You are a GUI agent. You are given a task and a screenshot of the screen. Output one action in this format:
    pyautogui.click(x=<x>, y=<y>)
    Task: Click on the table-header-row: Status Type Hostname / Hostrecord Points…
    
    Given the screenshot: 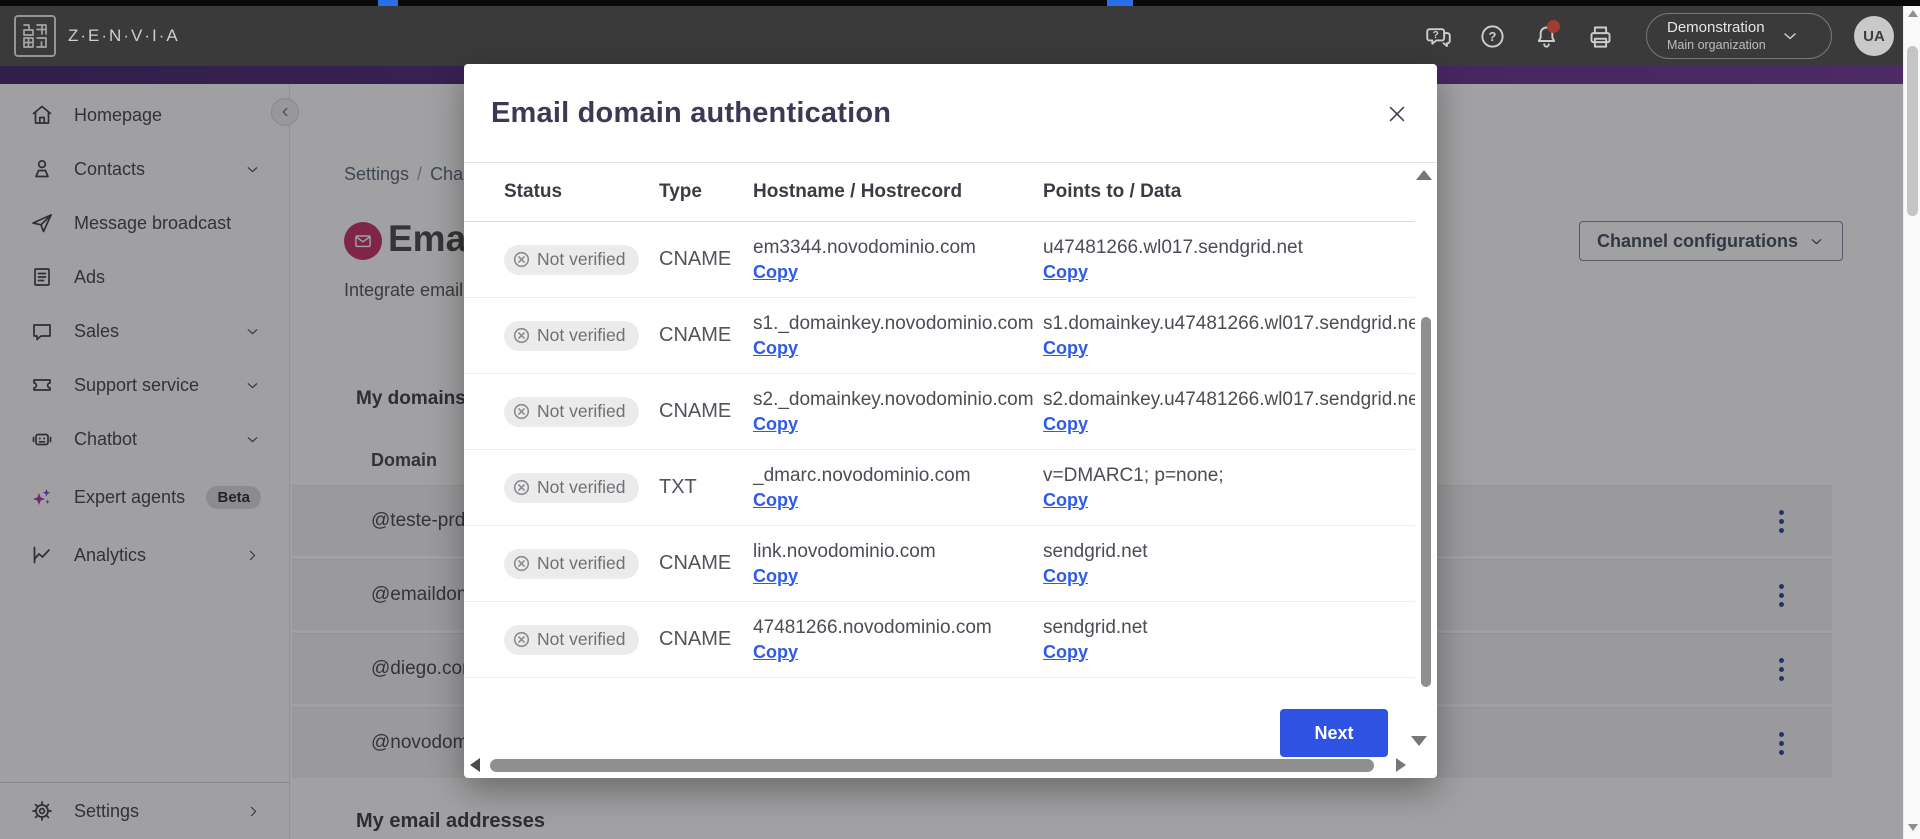 What is the action you would take?
    pyautogui.click(x=939, y=192)
    